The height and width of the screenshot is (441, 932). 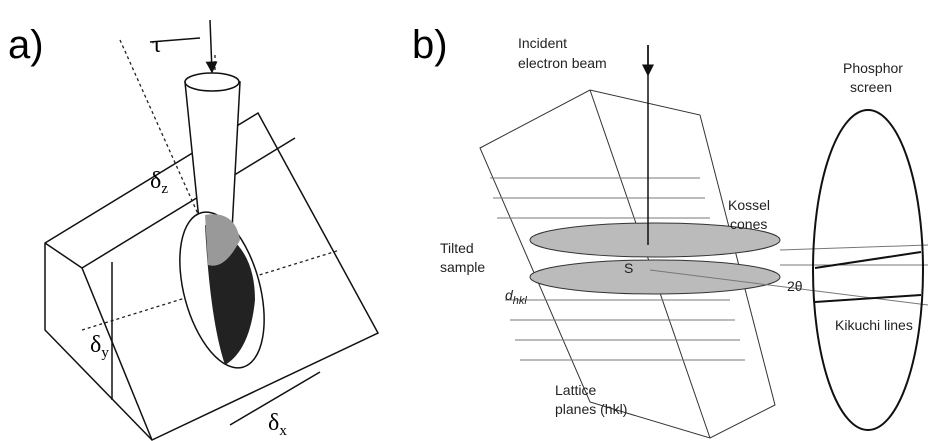 I want to click on lattice-label: planes (hkl), so click(x=591, y=409).